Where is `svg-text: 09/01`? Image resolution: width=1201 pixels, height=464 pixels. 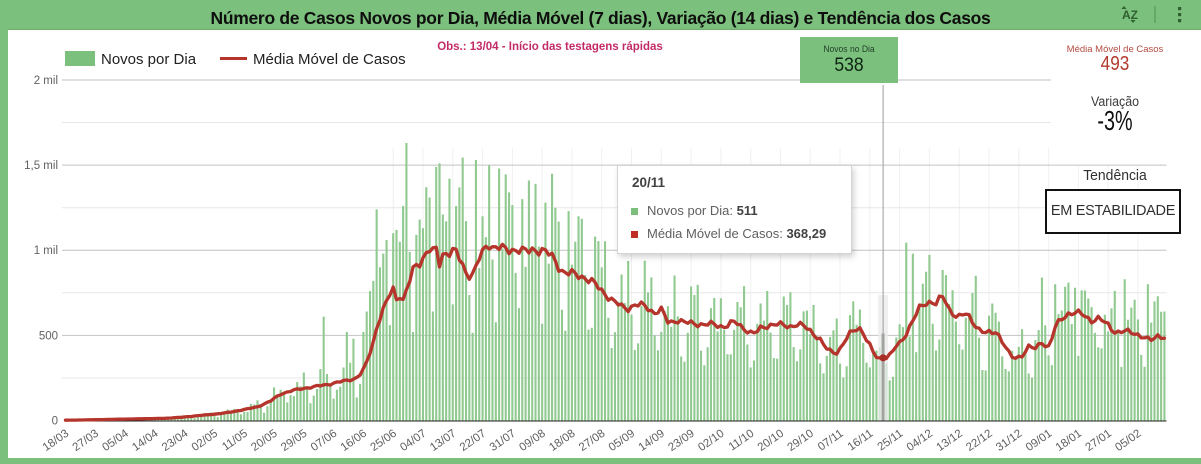
svg-text: 09/01 is located at coordinates (1039, 441).